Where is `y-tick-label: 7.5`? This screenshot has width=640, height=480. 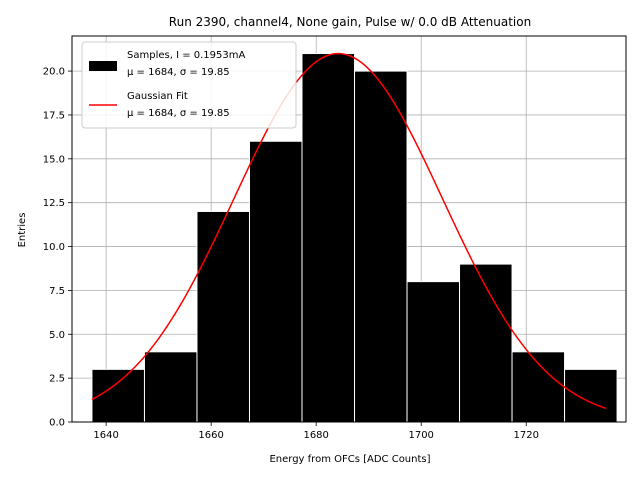
y-tick-label: 7.5 is located at coordinates (57, 291).